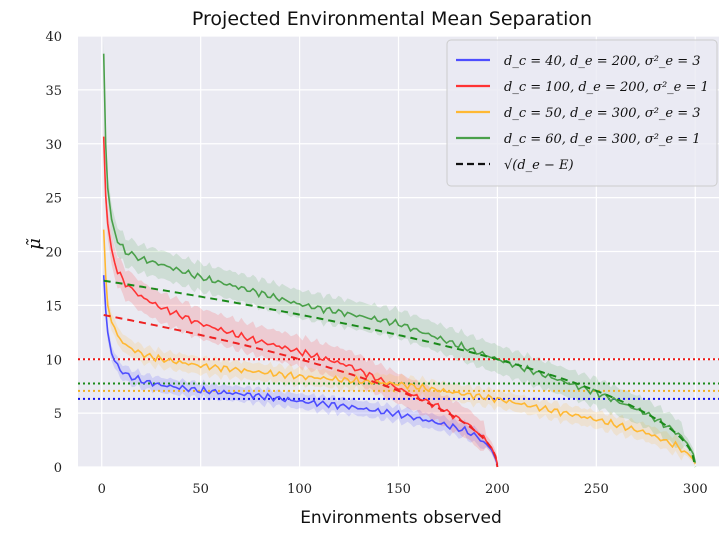 This screenshot has width=719, height=534. What do you see at coordinates (299, 489) in the screenshot?
I see `x-tick-label: 100` at bounding box center [299, 489].